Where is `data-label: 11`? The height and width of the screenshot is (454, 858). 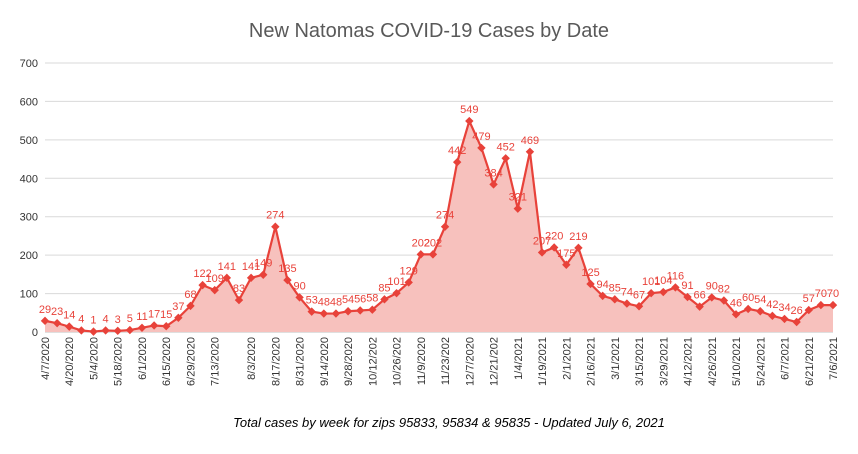 data-label: 11 is located at coordinates (141, 317).